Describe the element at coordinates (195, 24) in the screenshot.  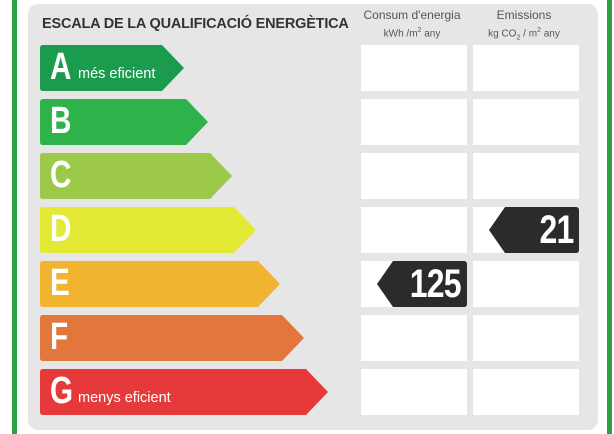
I see `label-title: ESCALA DE LA QUALIFICACIÓ ENERGÈTICA` at that location.